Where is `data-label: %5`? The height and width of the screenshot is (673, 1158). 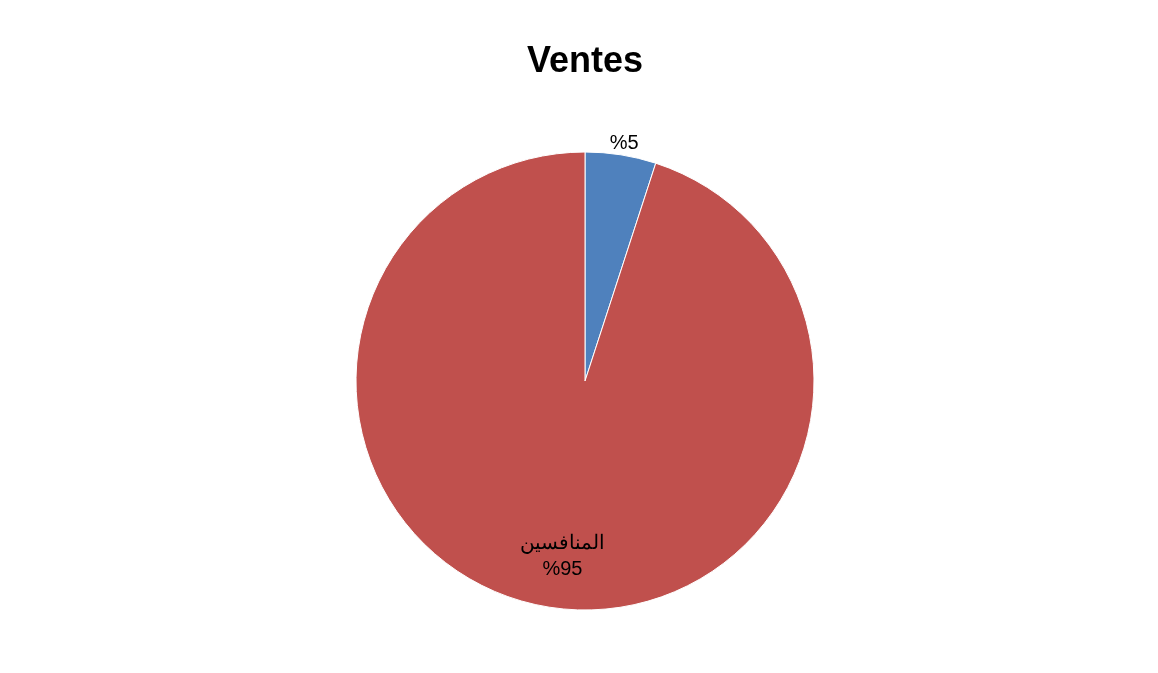 data-label: %5 is located at coordinates (624, 142).